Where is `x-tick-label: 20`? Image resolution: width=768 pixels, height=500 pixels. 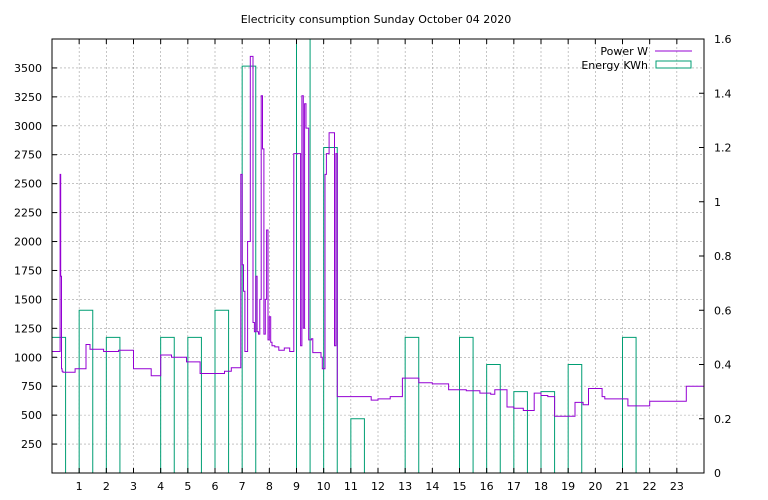
x-tick-label: 20 is located at coordinates (595, 486).